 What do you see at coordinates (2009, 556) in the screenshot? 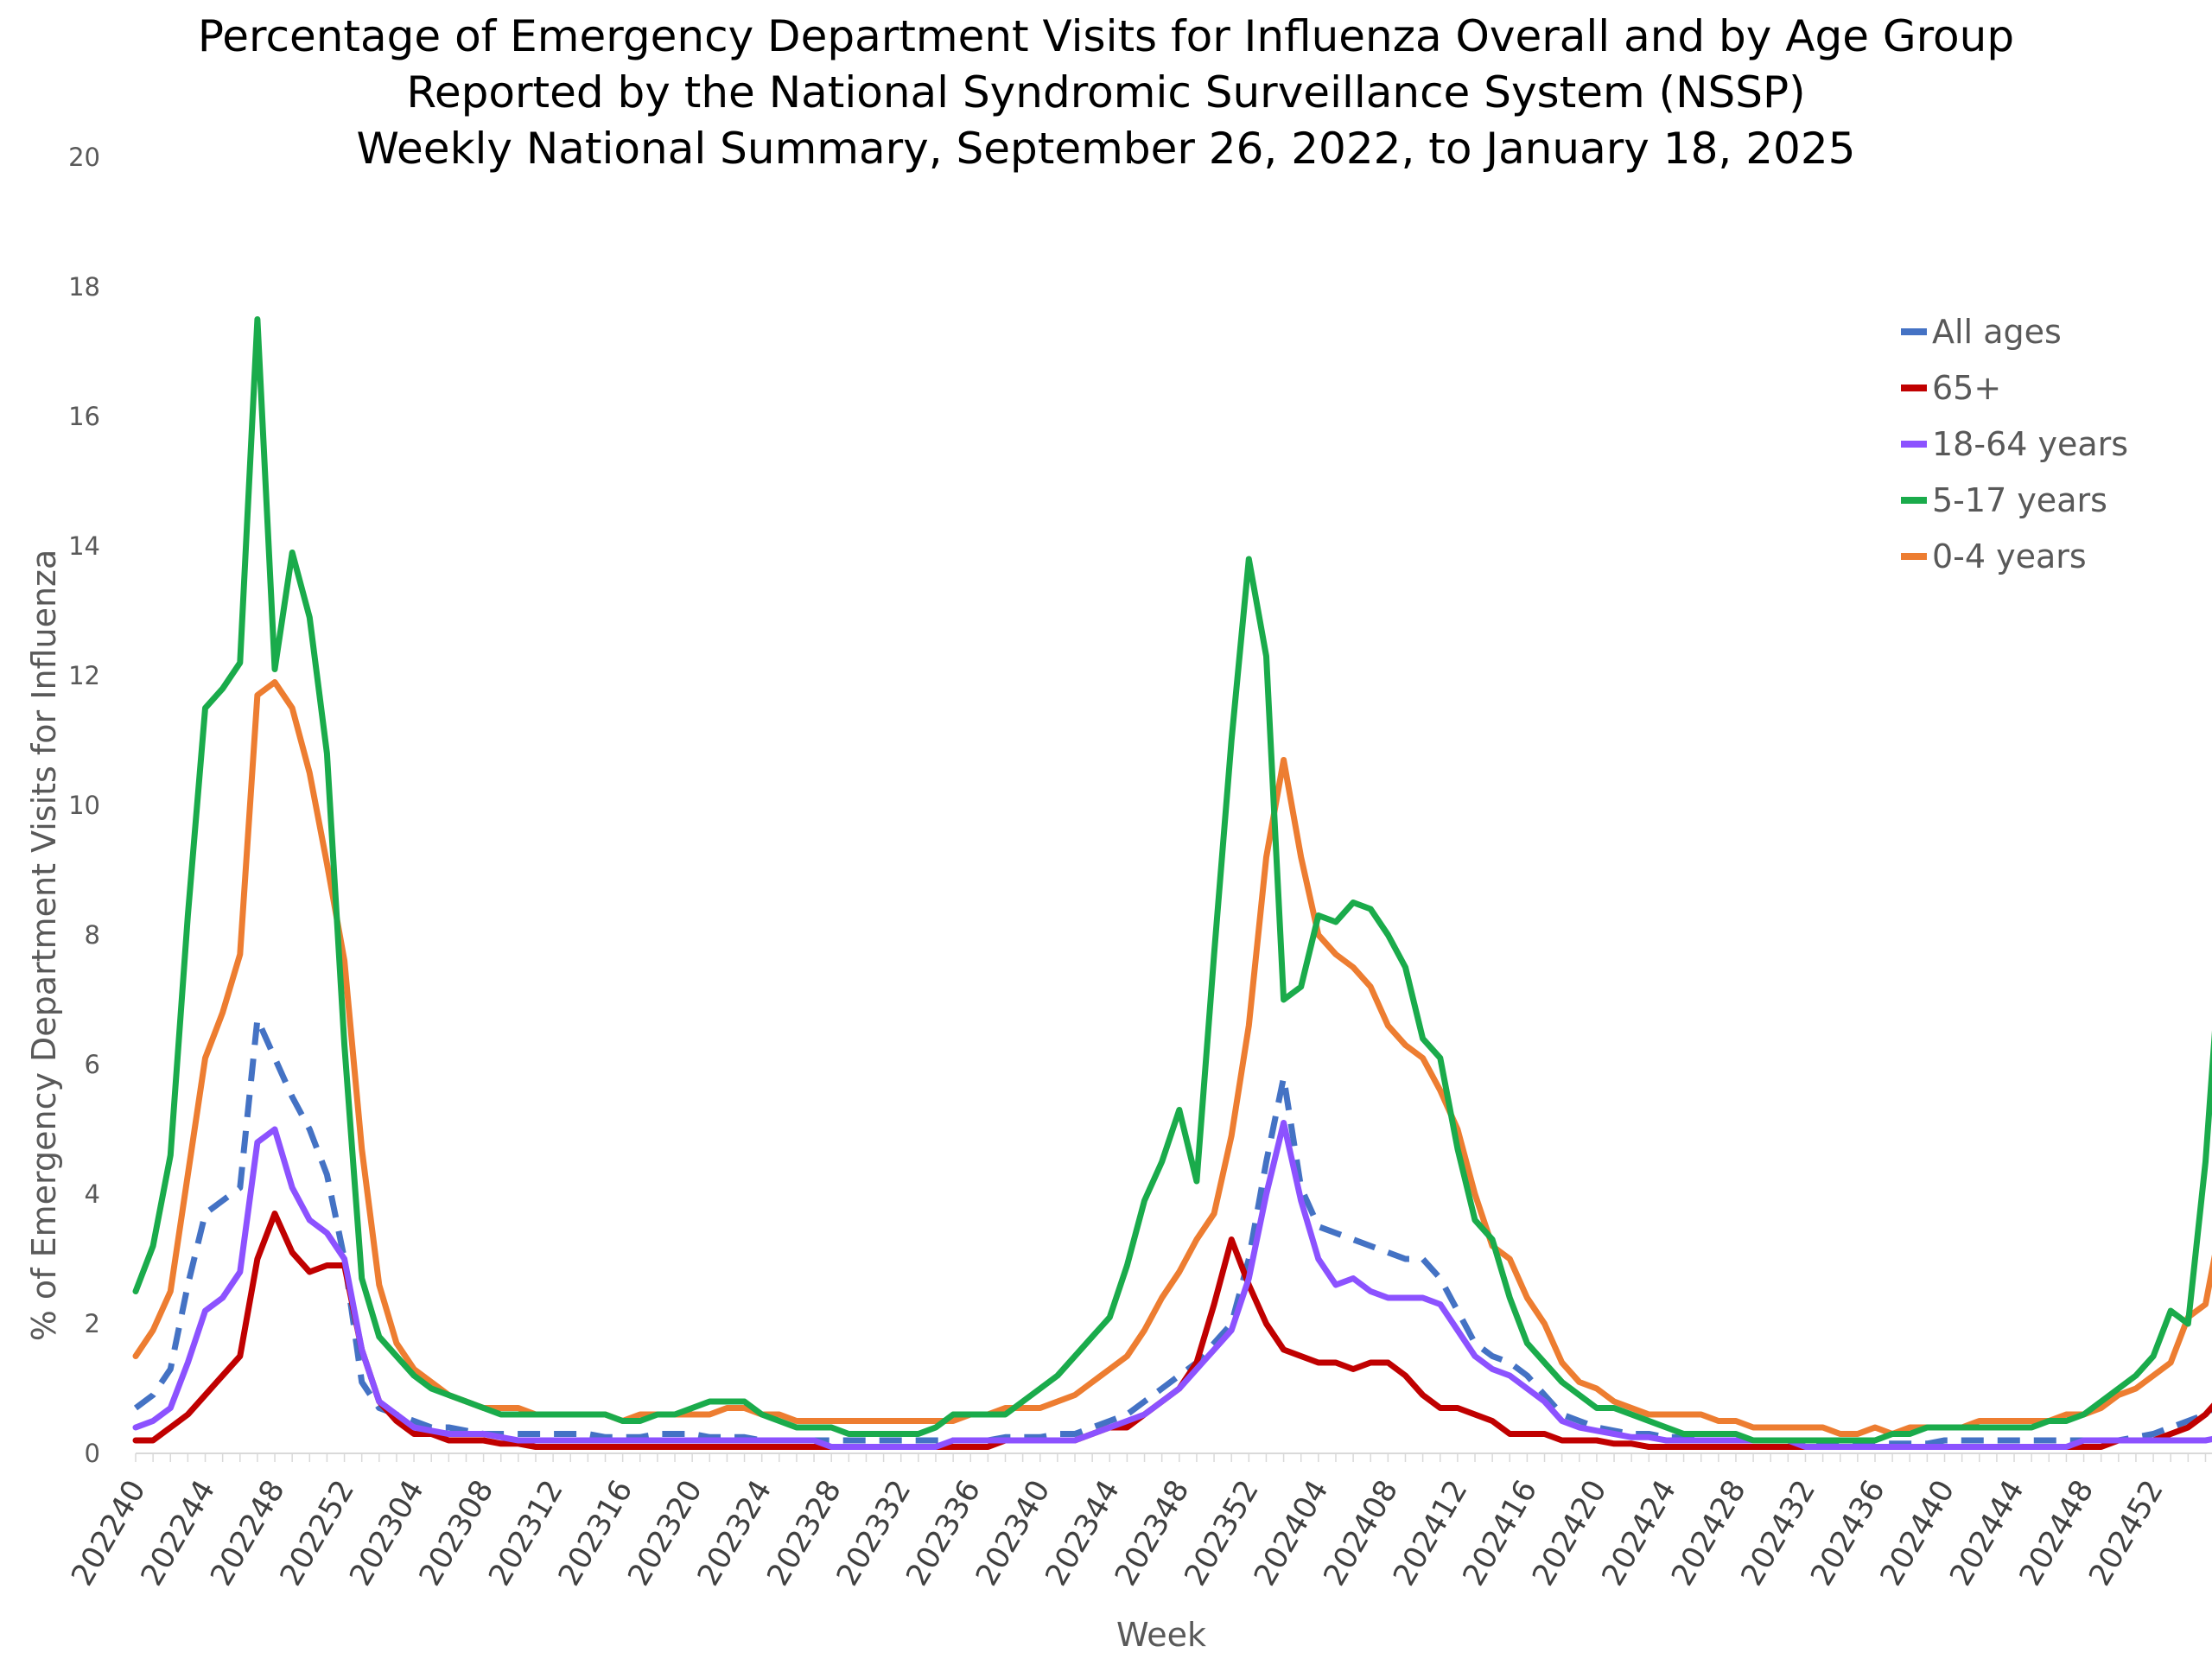
I see `legend-label: 0-4 years` at bounding box center [2009, 556].